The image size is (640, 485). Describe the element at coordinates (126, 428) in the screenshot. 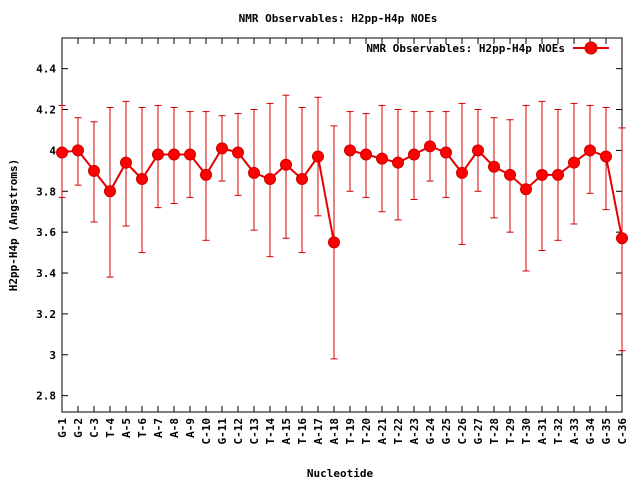

I see `x-tick-label: A-5` at that location.